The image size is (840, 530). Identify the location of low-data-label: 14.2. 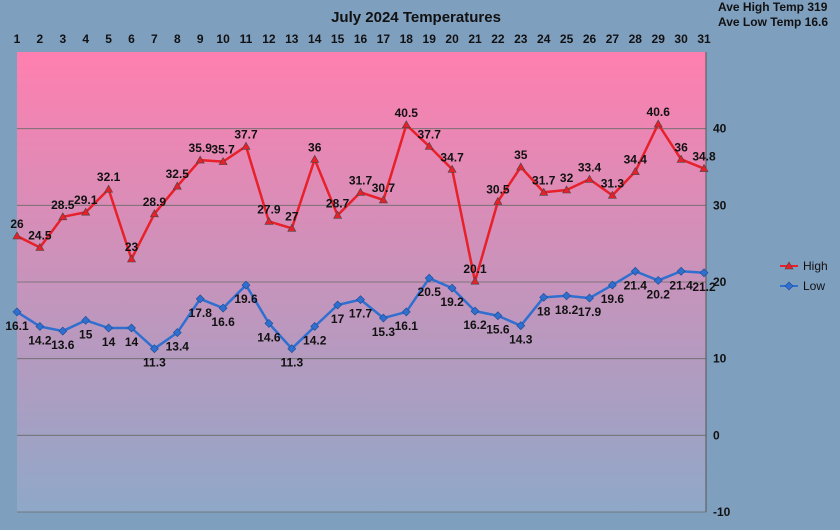
(40, 340).